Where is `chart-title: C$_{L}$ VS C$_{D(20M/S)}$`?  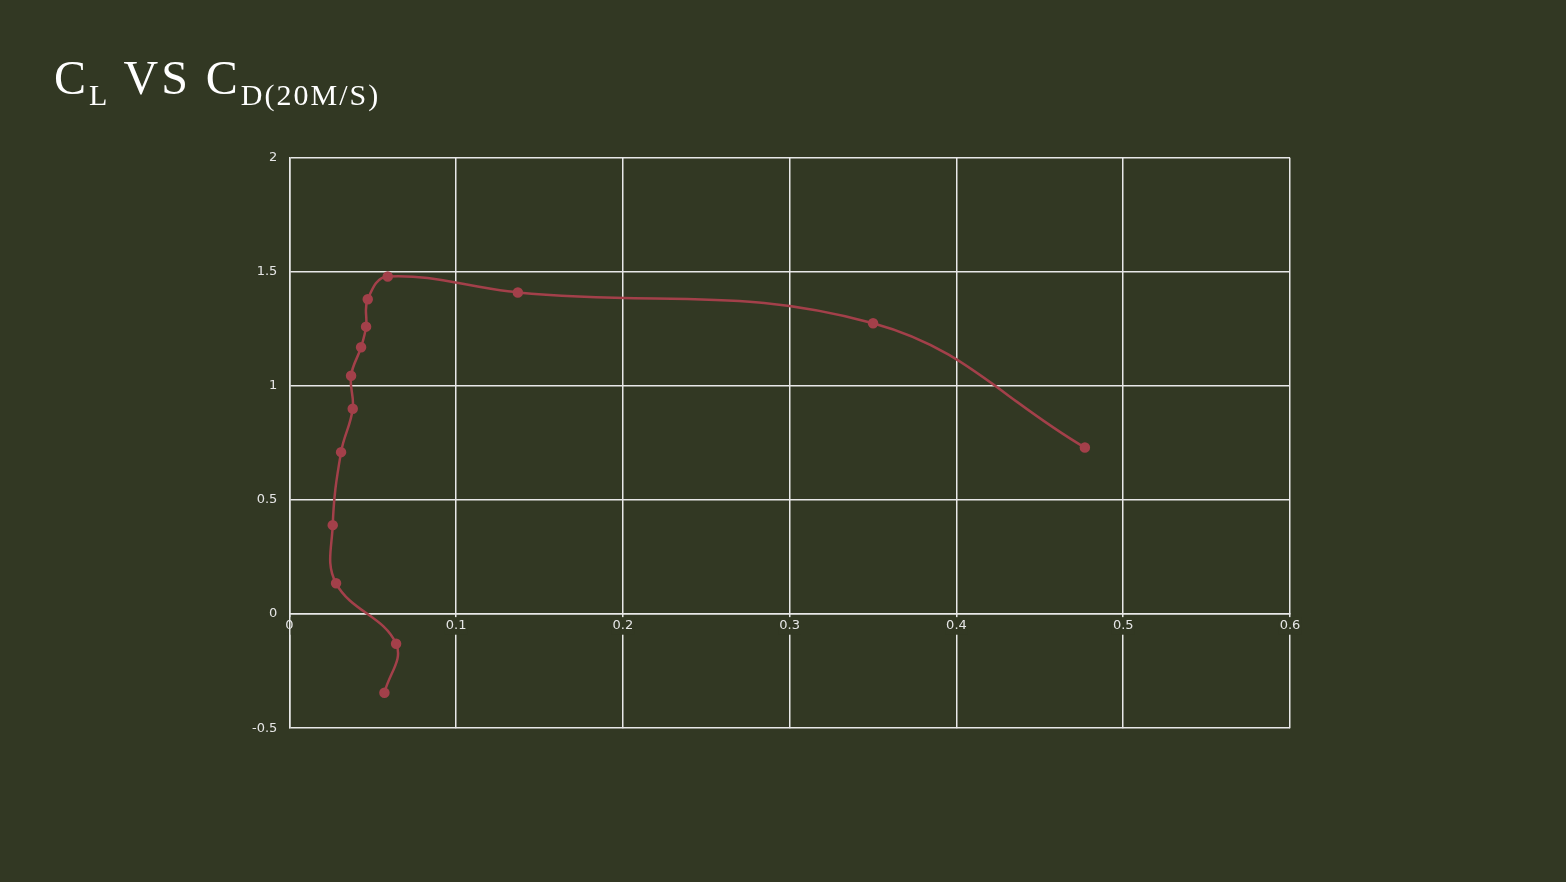
chart-title: C$_{L}$ VS C$_{D(20M/S)}$ is located at coordinates (217, 81).